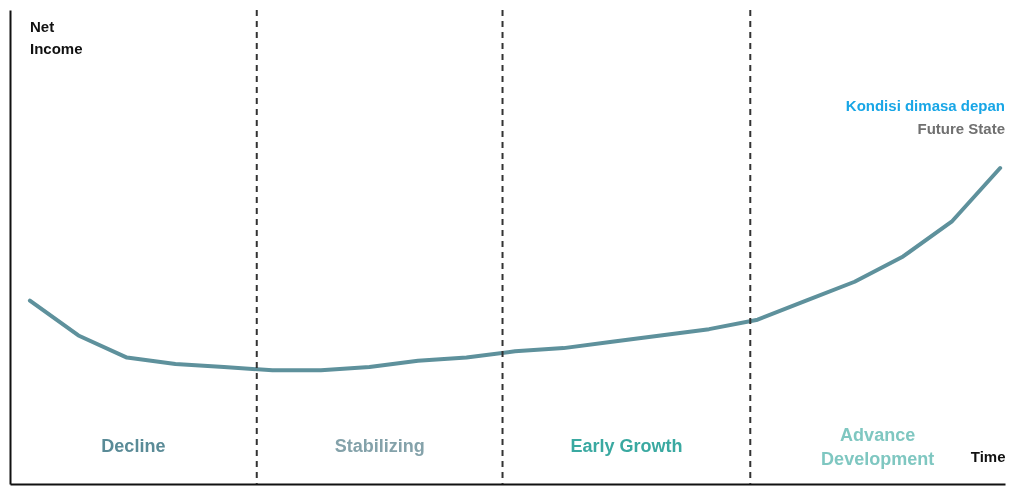  Describe the element at coordinates (133, 446) in the screenshot. I see `annotation: Decline` at that location.